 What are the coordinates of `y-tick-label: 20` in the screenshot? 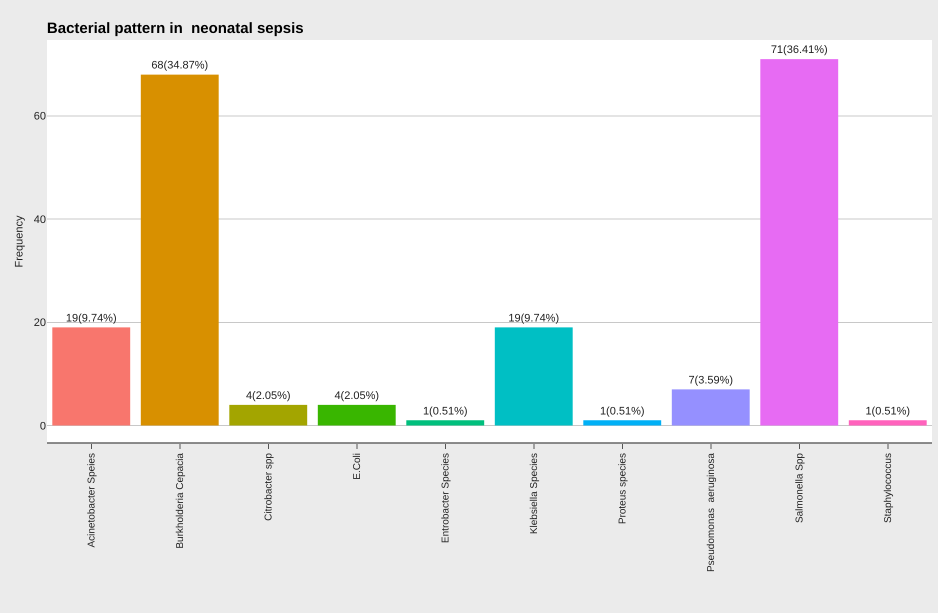 It's located at (40, 323).